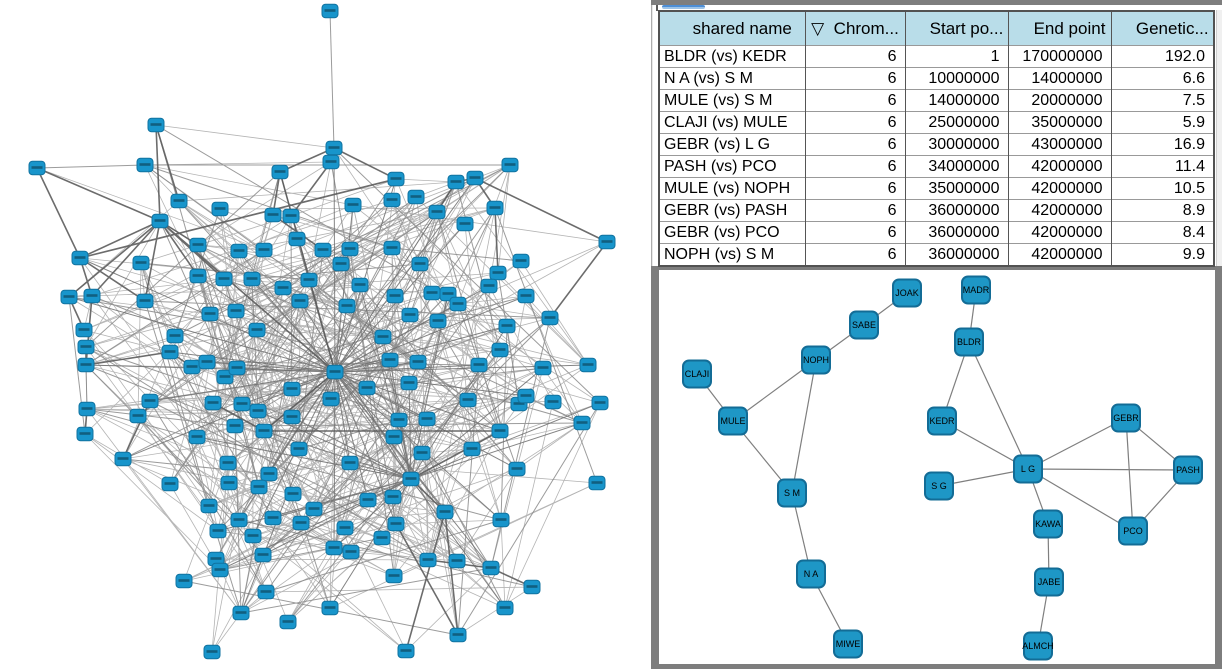 Image resolution: width=1222 pixels, height=669 pixels. What do you see at coordinates (816, 360) in the screenshot?
I see `svg-text: NOPH` at bounding box center [816, 360].